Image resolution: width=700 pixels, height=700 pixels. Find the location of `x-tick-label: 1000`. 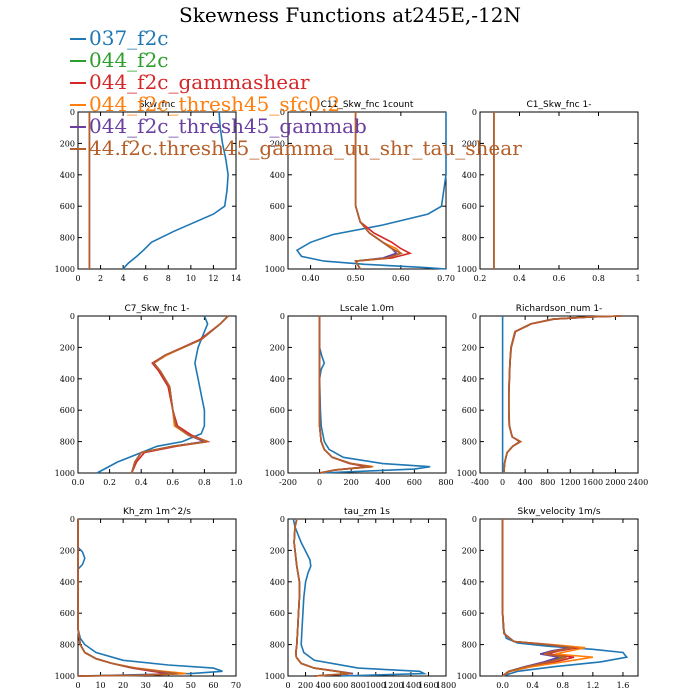

x-tick-label: 1000 is located at coordinates (376, 685).